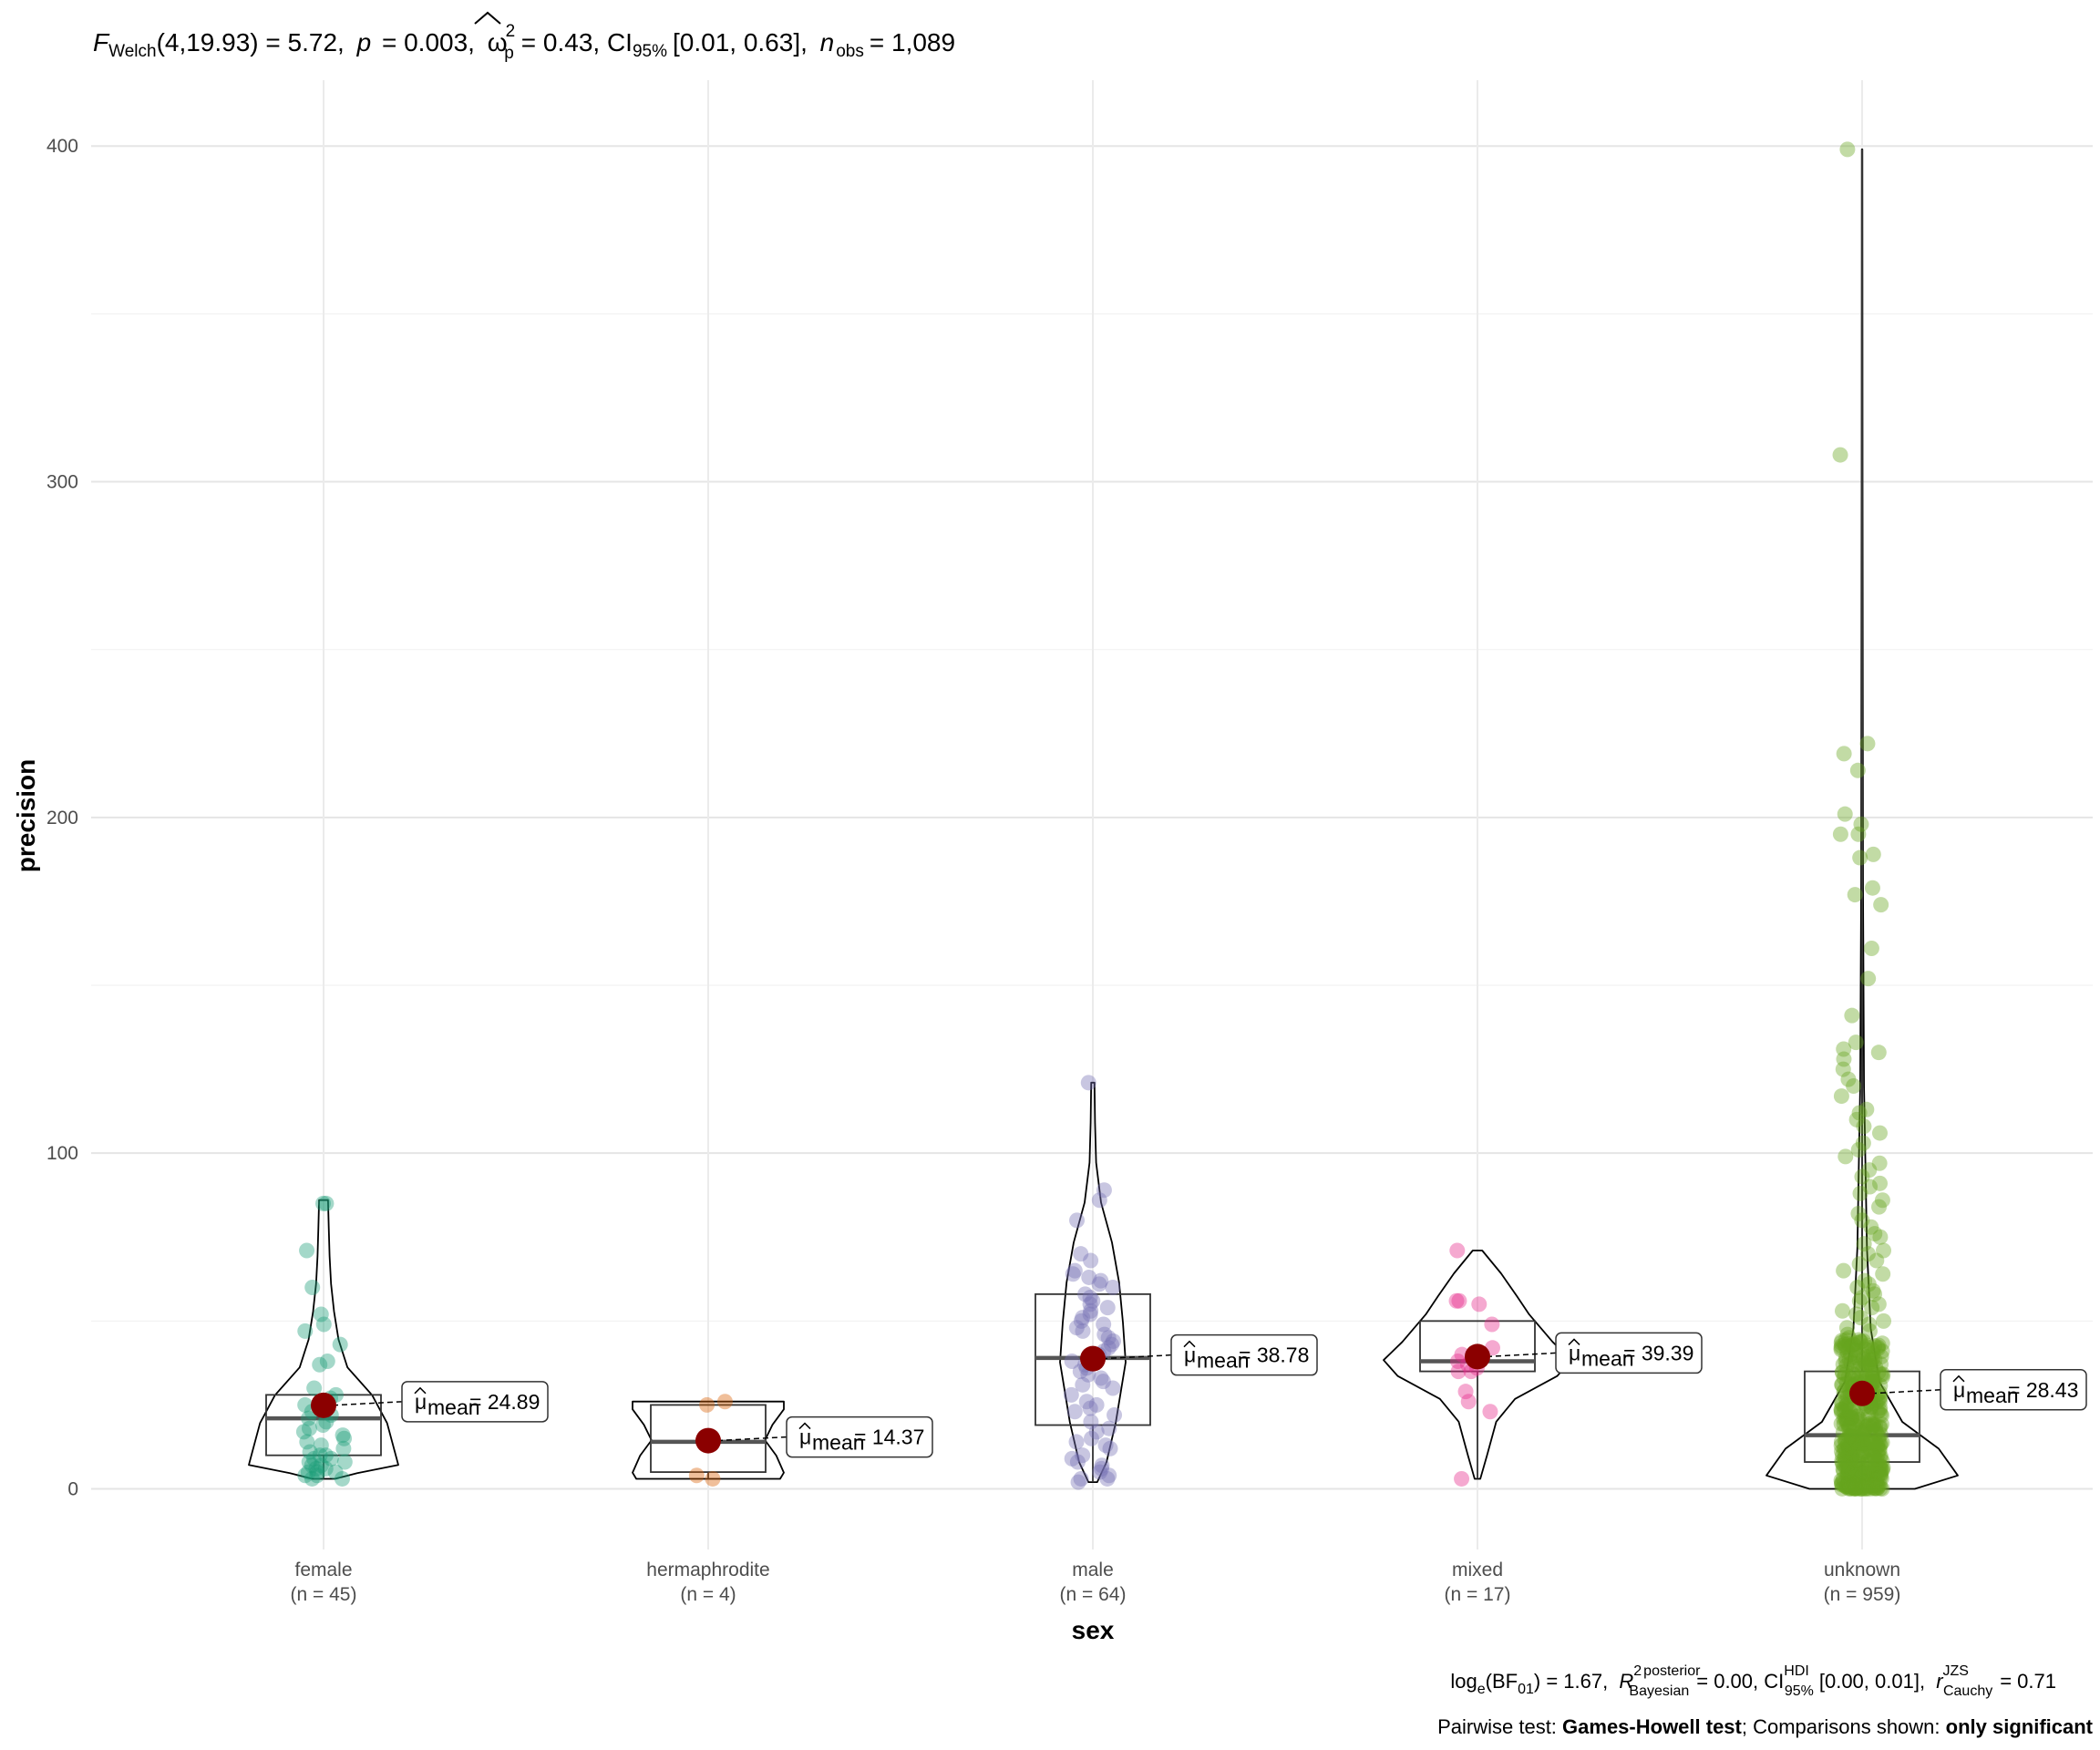  I want to click on caption-rc-sup: JZS, so click(1956, 1671).